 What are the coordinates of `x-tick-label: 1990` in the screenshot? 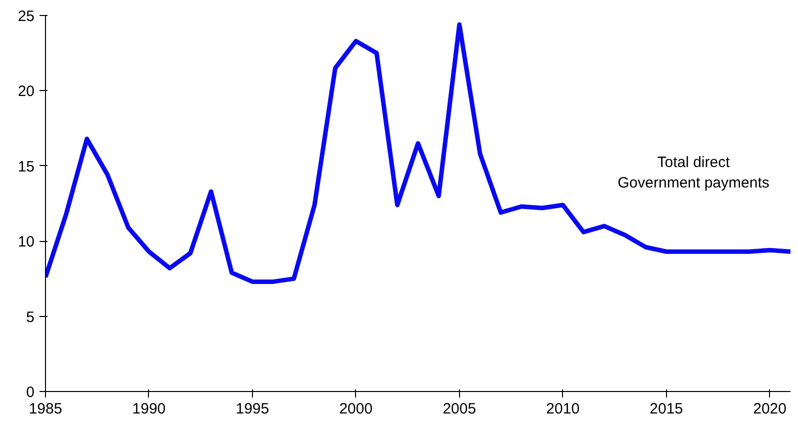 It's located at (149, 409).